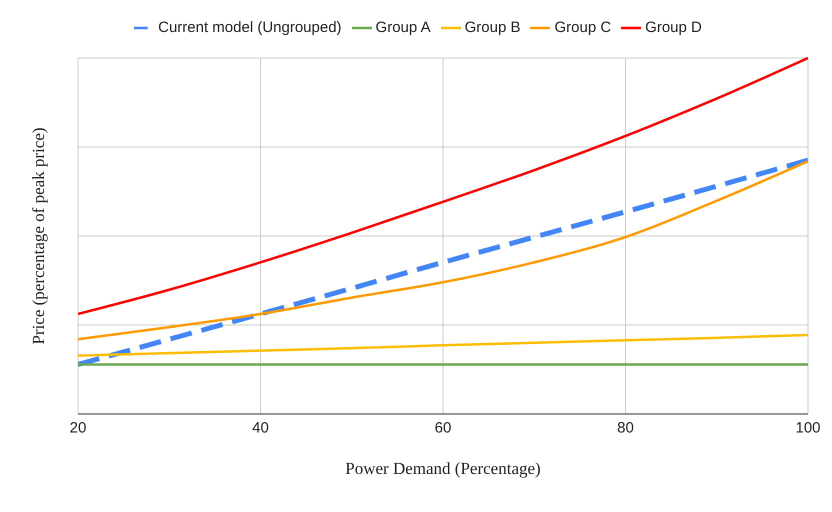 This screenshot has height=512, width=832. What do you see at coordinates (443, 468) in the screenshot?
I see `x-axis-title: Power Demand (Percentage)` at bounding box center [443, 468].